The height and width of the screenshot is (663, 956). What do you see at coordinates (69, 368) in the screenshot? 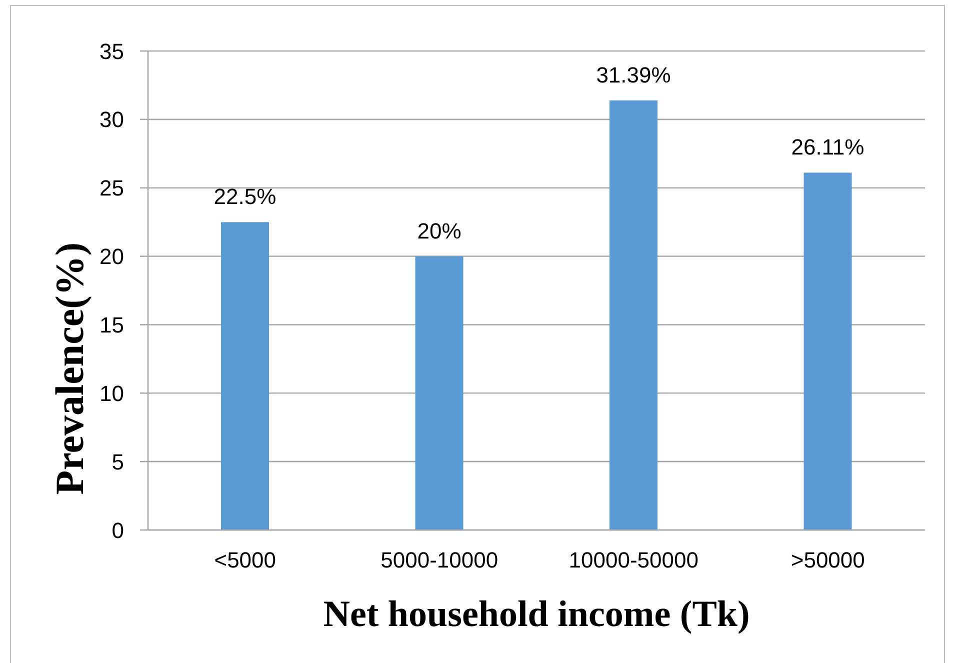
I see `y-axis-title: Prevalence(%)` at bounding box center [69, 368].